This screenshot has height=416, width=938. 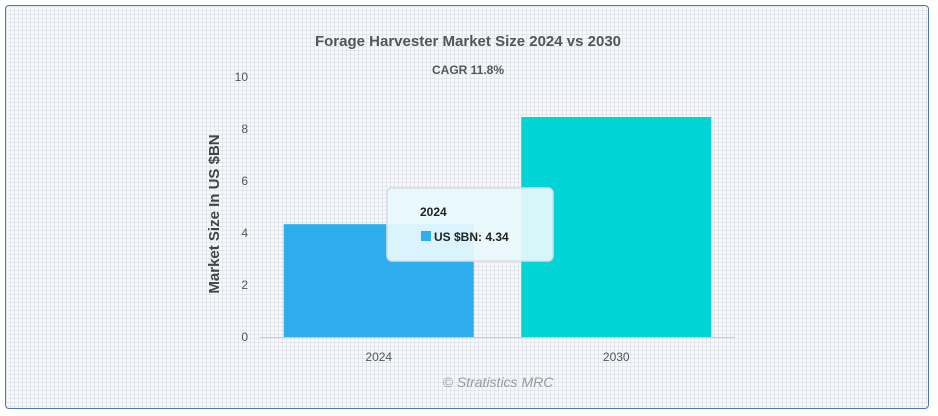 What do you see at coordinates (378, 357) in the screenshot?
I see `x-tick-label: 2024` at bounding box center [378, 357].